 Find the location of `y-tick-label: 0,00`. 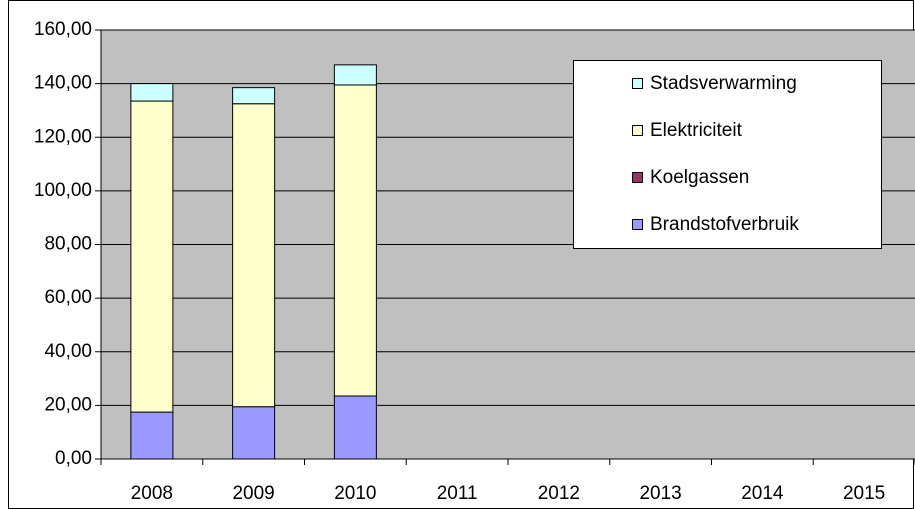

y-tick-label: 0,00 is located at coordinates (73, 458).